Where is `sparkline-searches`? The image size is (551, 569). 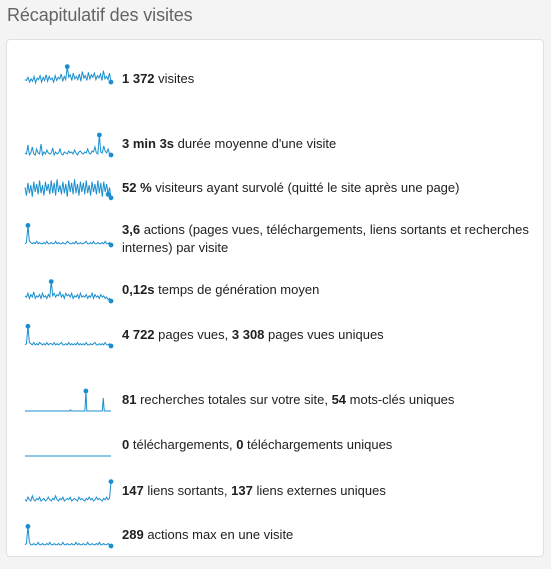 sparkline-searches is located at coordinates (68, 400).